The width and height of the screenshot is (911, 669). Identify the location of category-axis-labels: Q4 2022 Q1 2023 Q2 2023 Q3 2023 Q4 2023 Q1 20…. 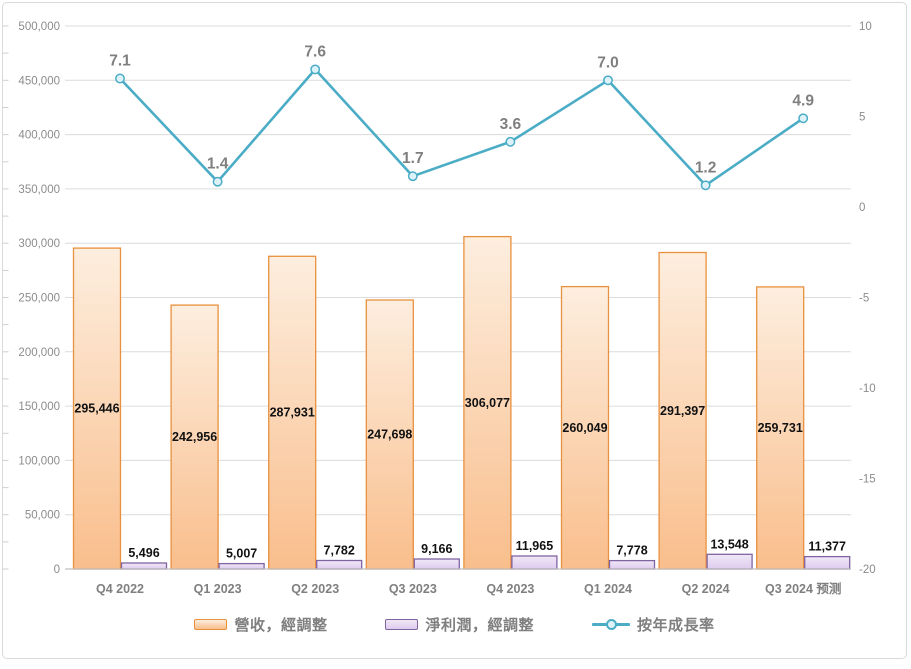
(468, 588).